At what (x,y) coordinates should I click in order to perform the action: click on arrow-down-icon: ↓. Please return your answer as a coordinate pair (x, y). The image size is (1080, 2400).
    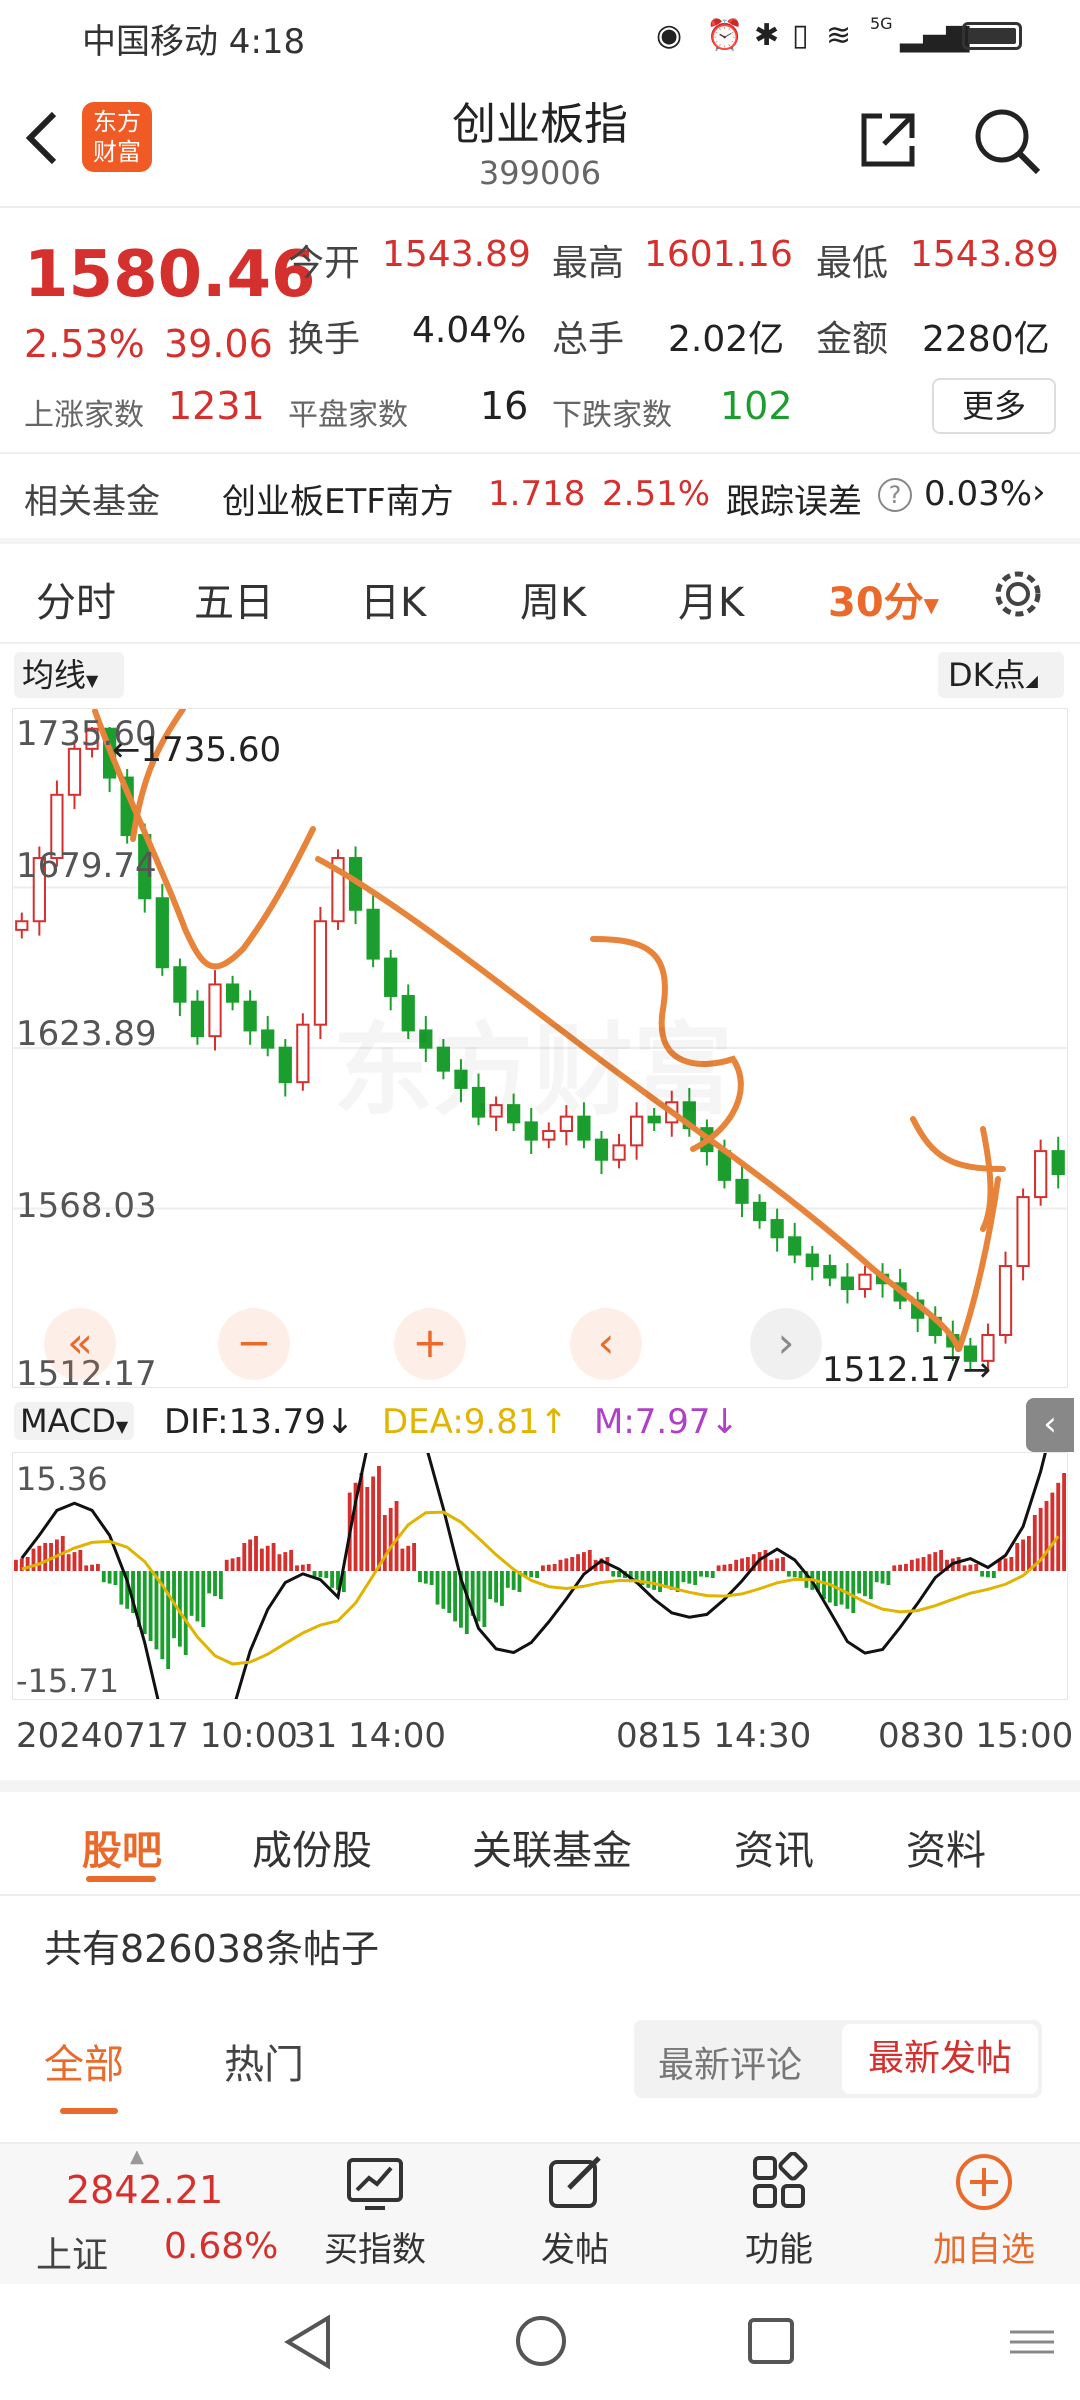
    Looking at the image, I should click on (340, 1422).